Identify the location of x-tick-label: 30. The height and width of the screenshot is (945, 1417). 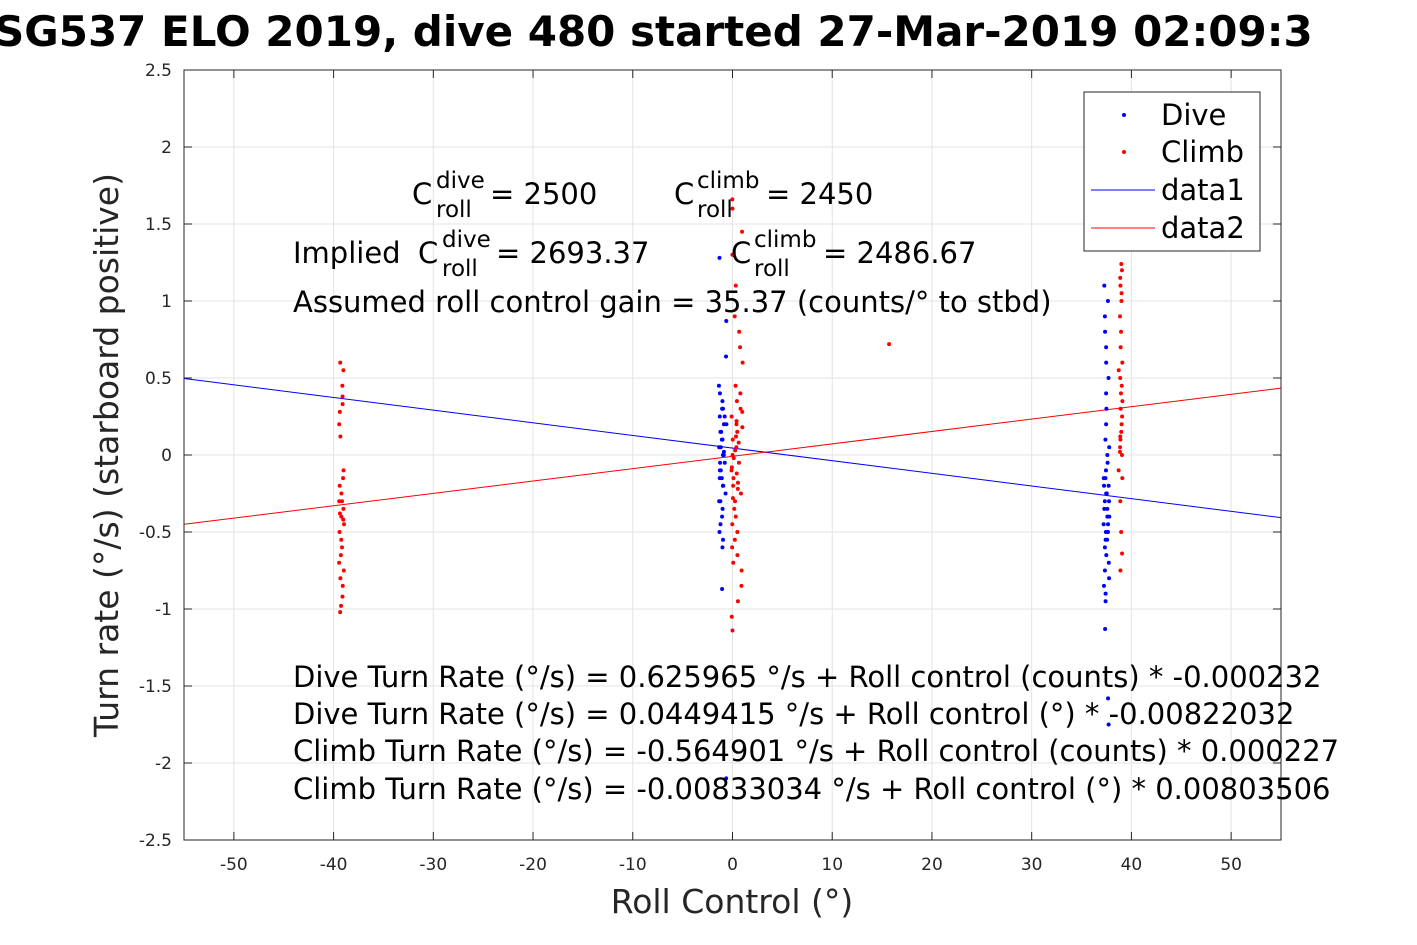
(1032, 865).